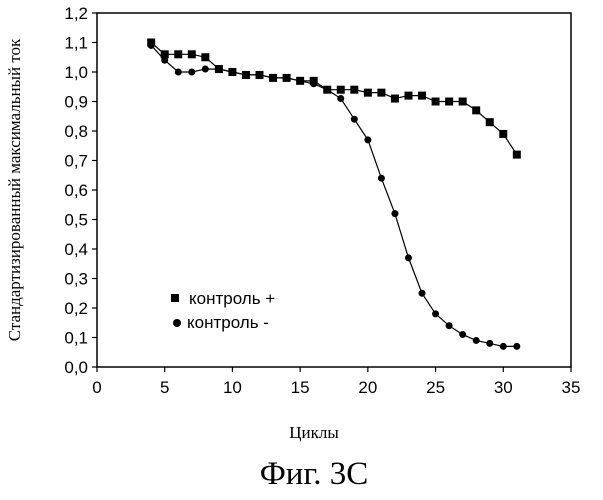 Image resolution: width=603 pixels, height=500 pixels. What do you see at coordinates (14, 189) in the screenshot?
I see `y-axis-title: Стандартизированный максимальный ток` at bounding box center [14, 189].